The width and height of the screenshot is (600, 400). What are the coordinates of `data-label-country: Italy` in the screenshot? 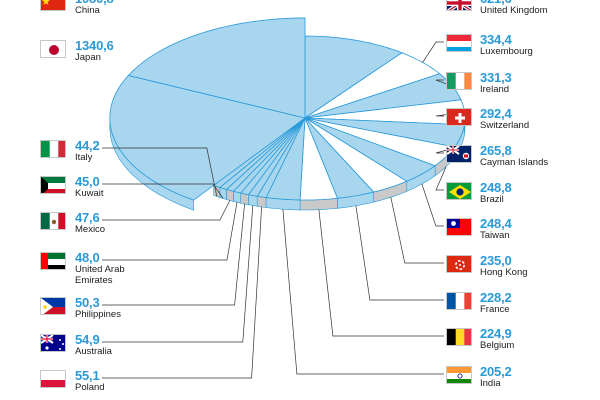 It's located at (84, 157).